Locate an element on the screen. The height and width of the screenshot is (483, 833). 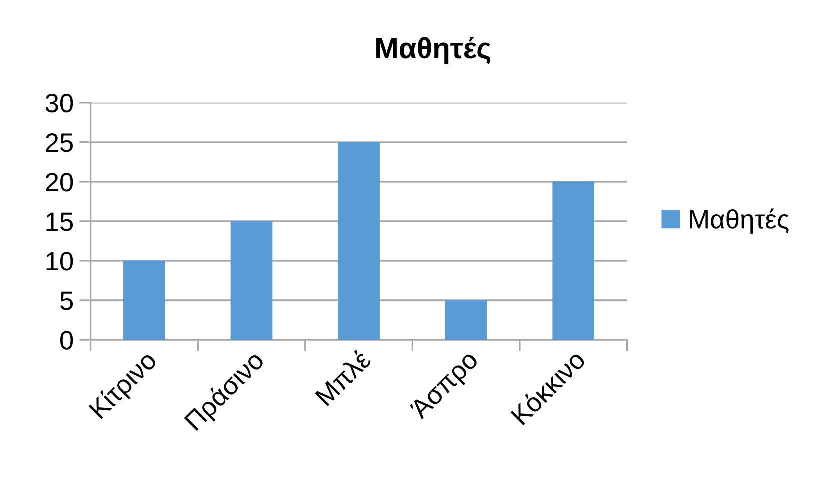
chart-title: Μαθητές is located at coordinates (433, 50).